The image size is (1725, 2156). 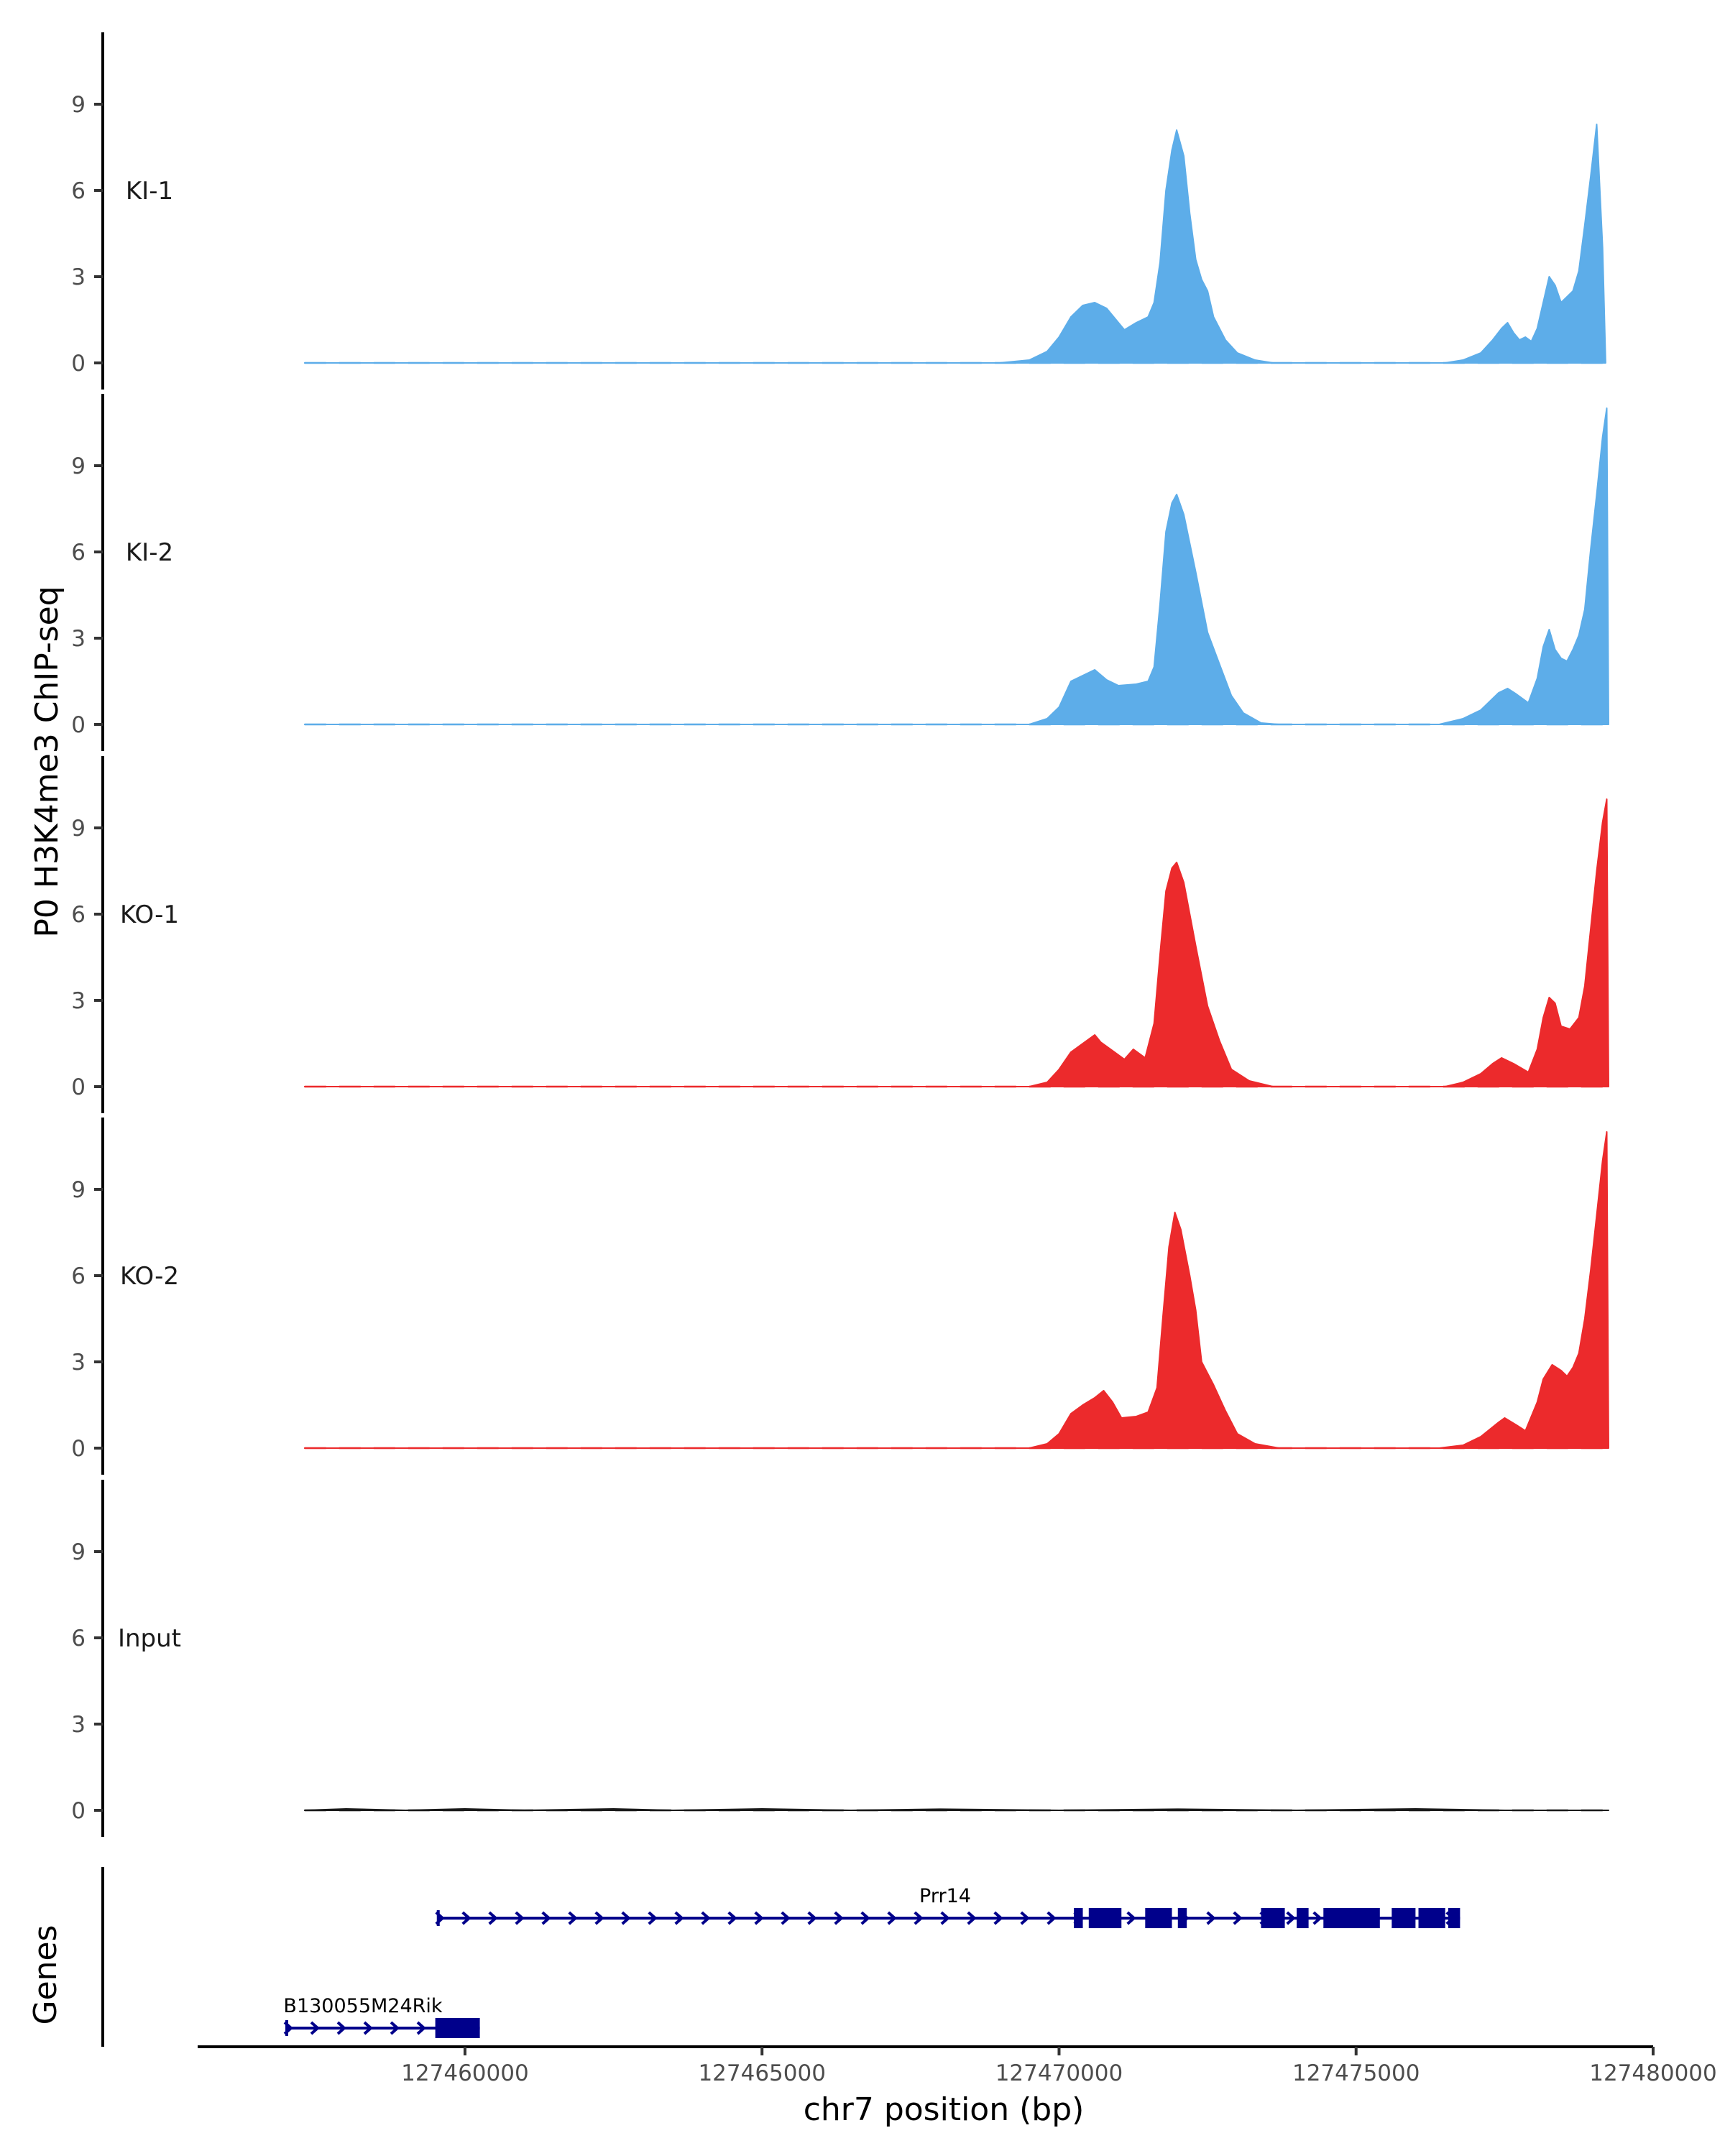 I want to click on x-tick-label: 127470000, so click(x=1059, y=2073).